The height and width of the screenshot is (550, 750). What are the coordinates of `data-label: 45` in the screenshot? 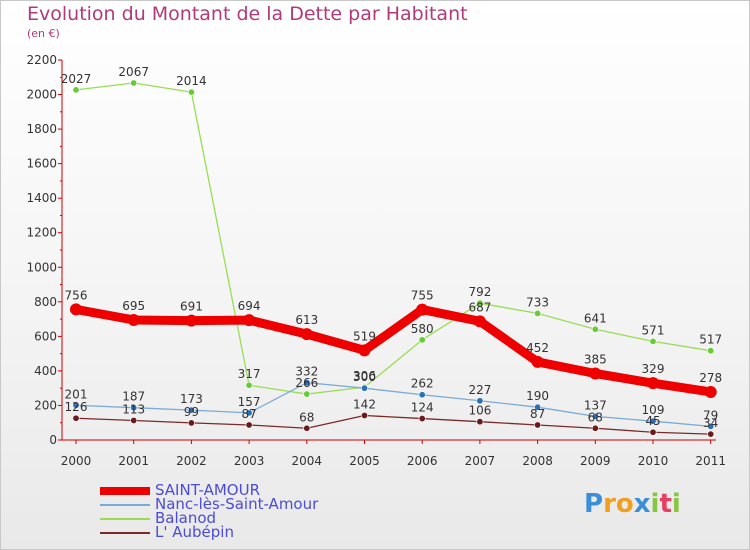 It's located at (652, 421).